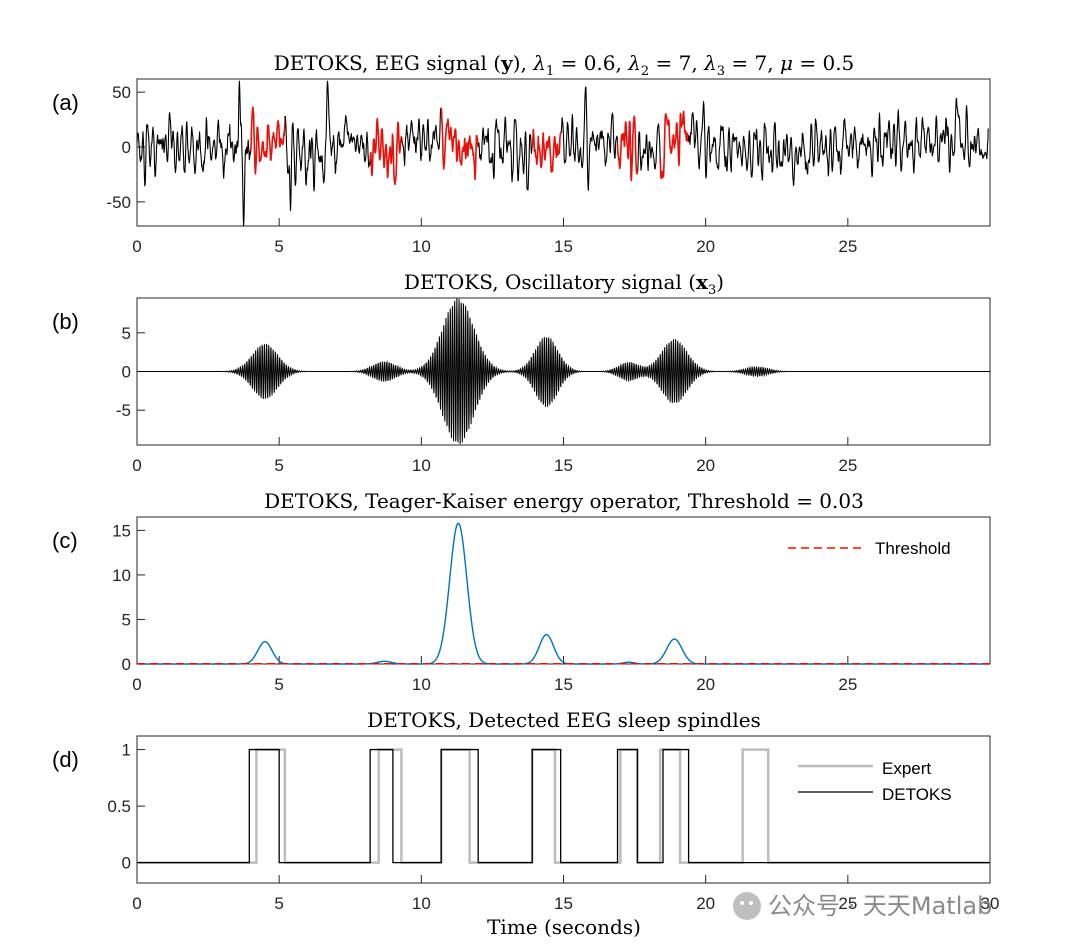 This screenshot has width=1078, height=947. Describe the element at coordinates (875, 781) in the screenshot. I see `panel-d-legend: Expert DETOKS` at that location.